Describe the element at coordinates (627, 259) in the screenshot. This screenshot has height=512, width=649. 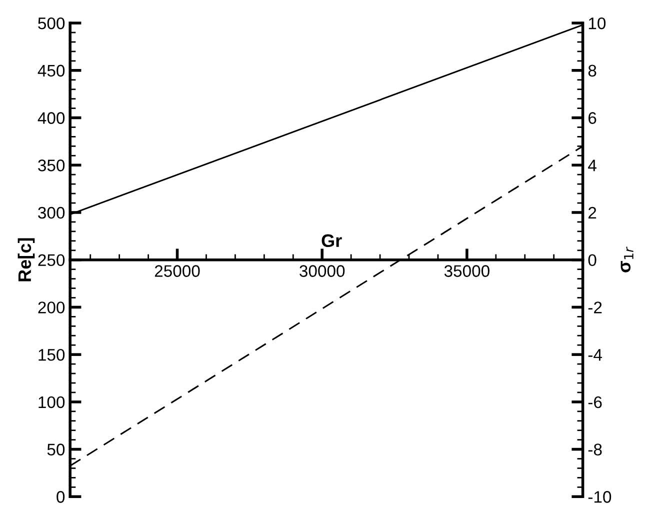
I see `y2-axis-title: σ$_{1r}$` at that location.